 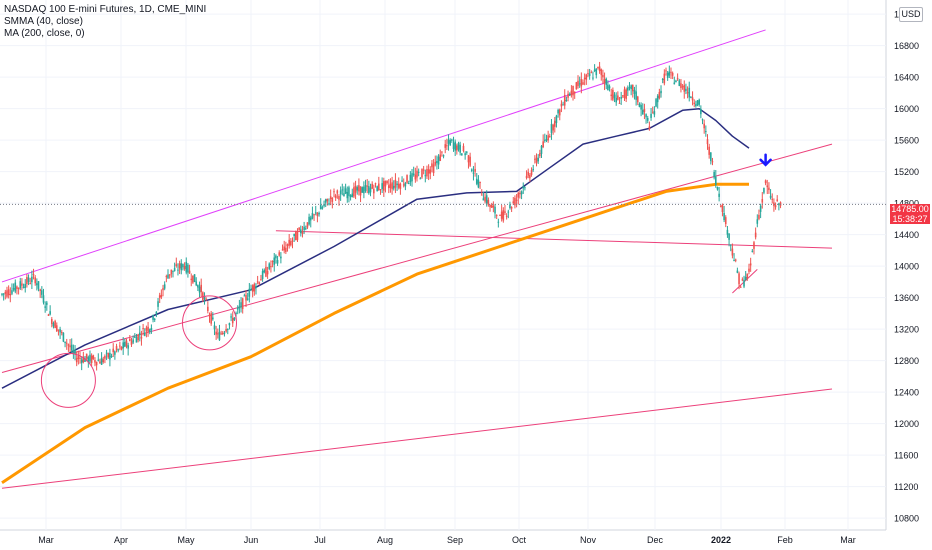 I want to click on annotation-circle, so click(x=68, y=380).